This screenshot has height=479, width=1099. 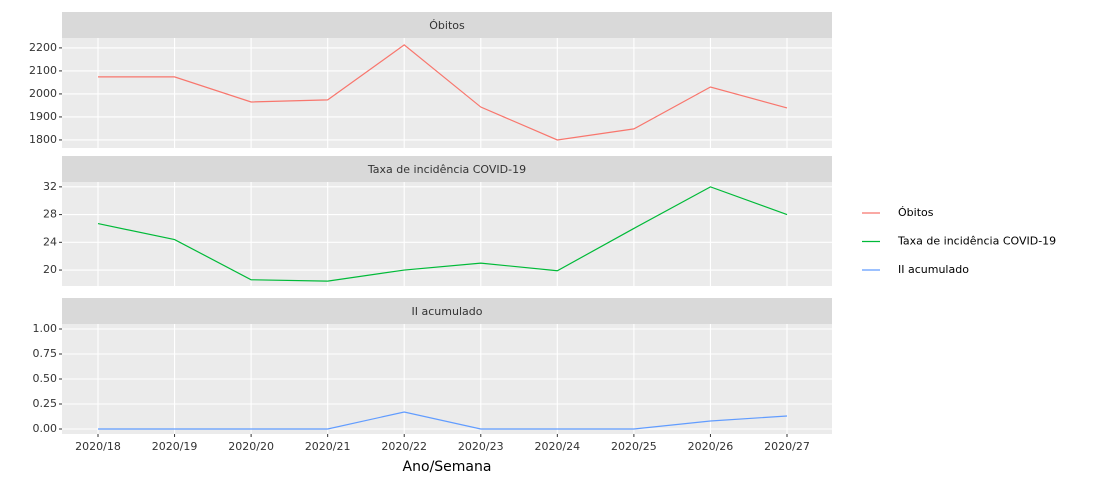 I want to click on x-tick-label: 2020/19, so click(x=175, y=446).